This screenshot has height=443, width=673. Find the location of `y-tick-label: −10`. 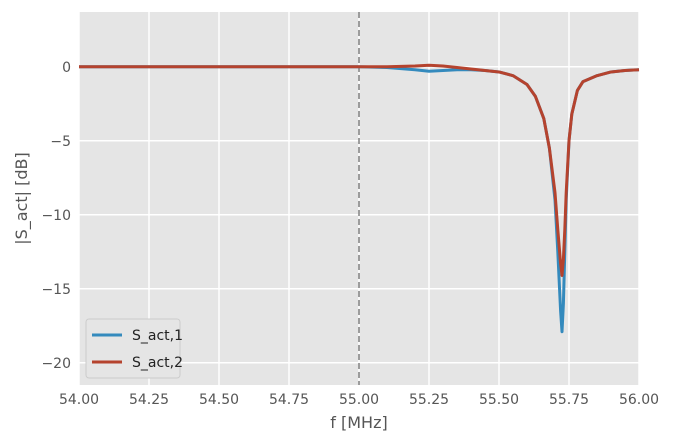

y-tick-label: −10 is located at coordinates (56, 216).